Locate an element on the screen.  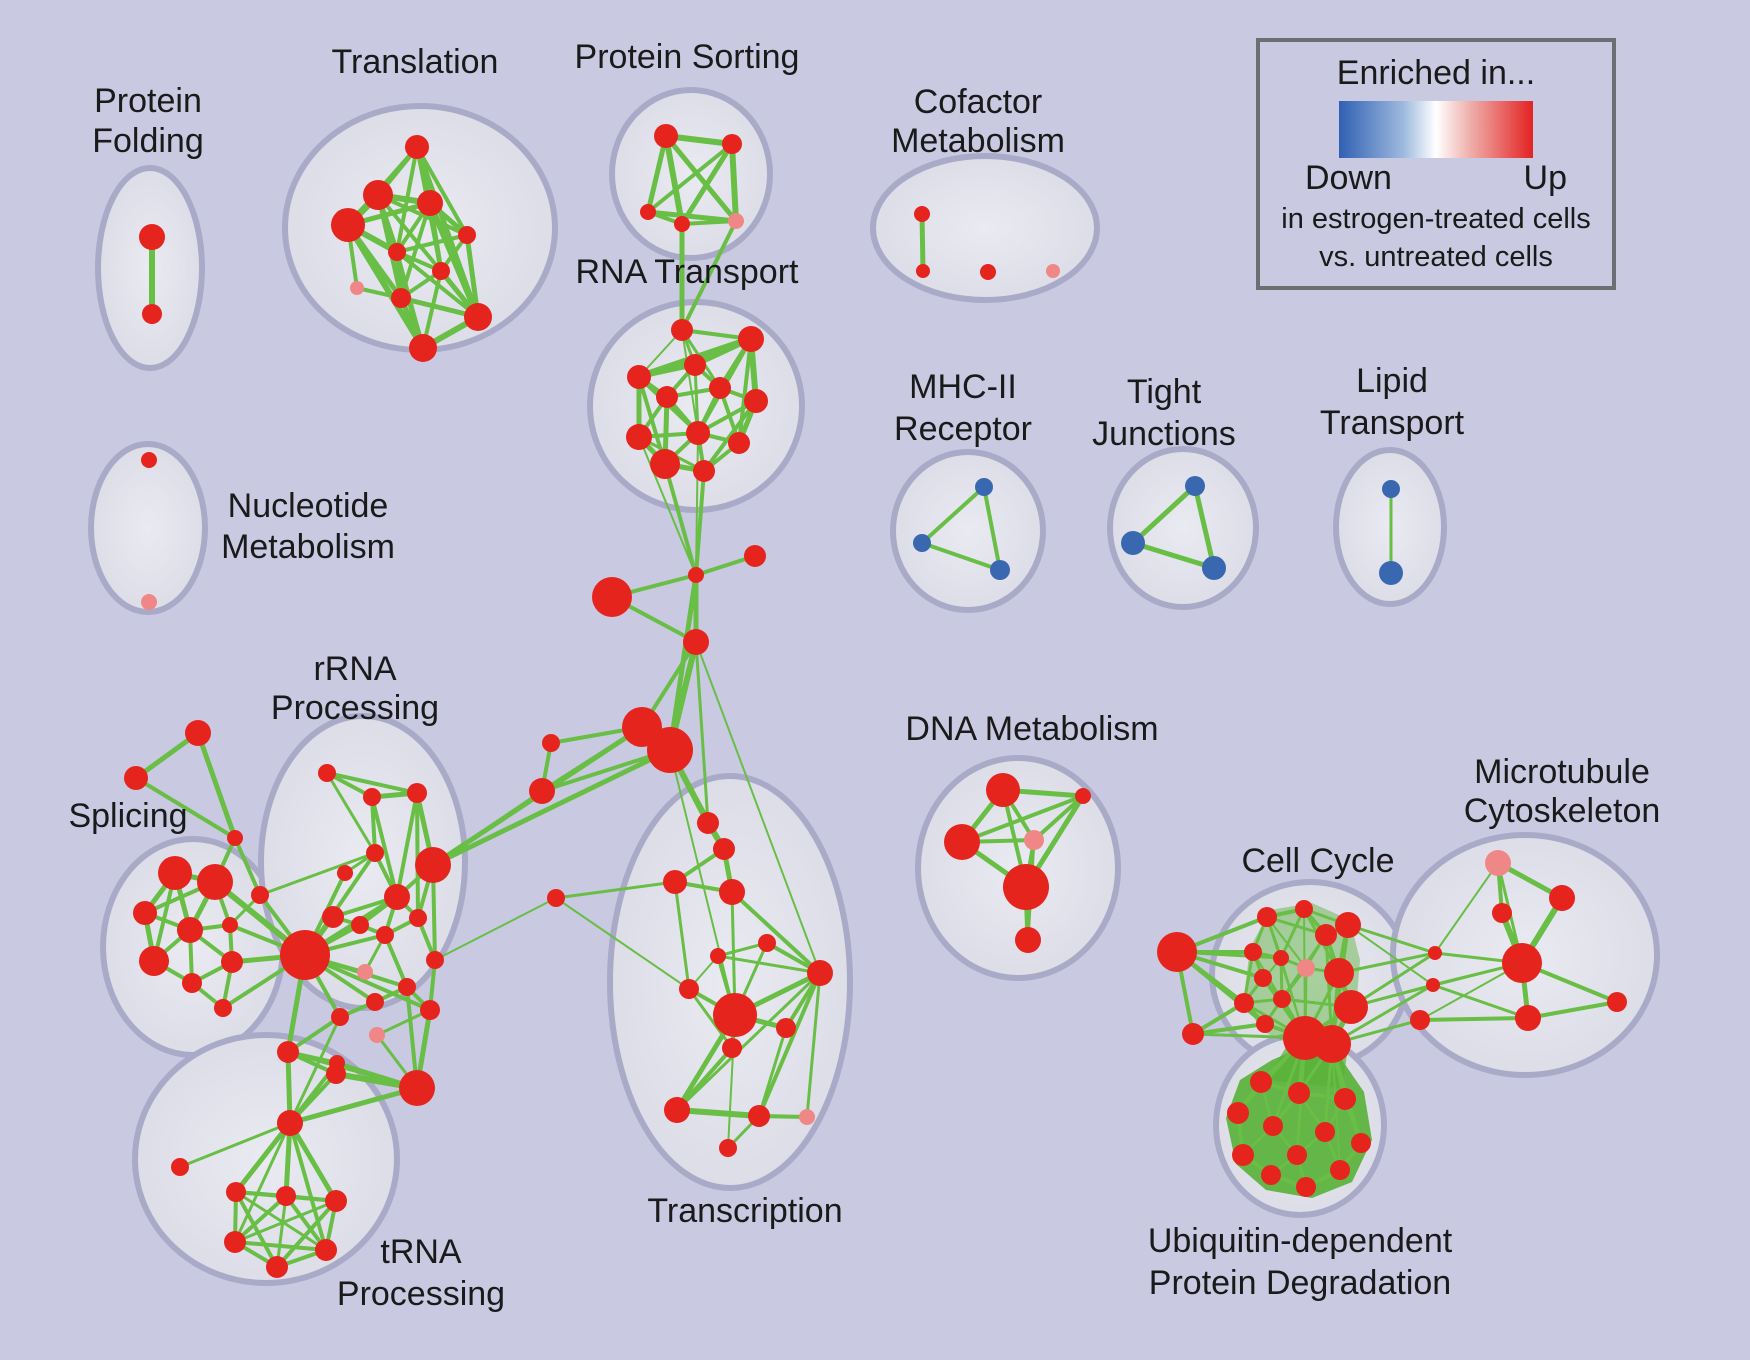
node-rt10 is located at coordinates (739, 443).